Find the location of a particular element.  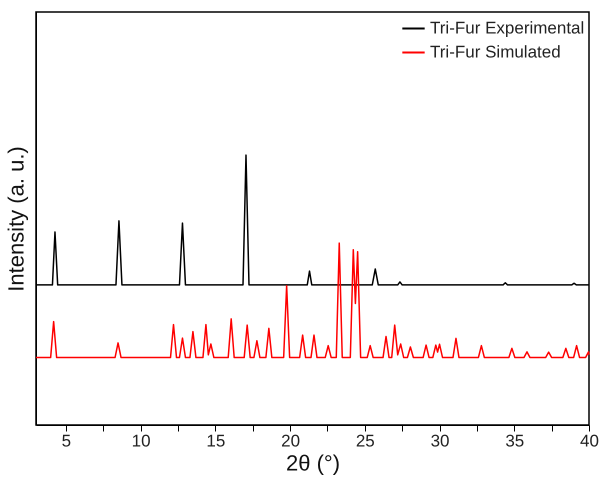

x-tick-label: 40 is located at coordinates (589, 441).